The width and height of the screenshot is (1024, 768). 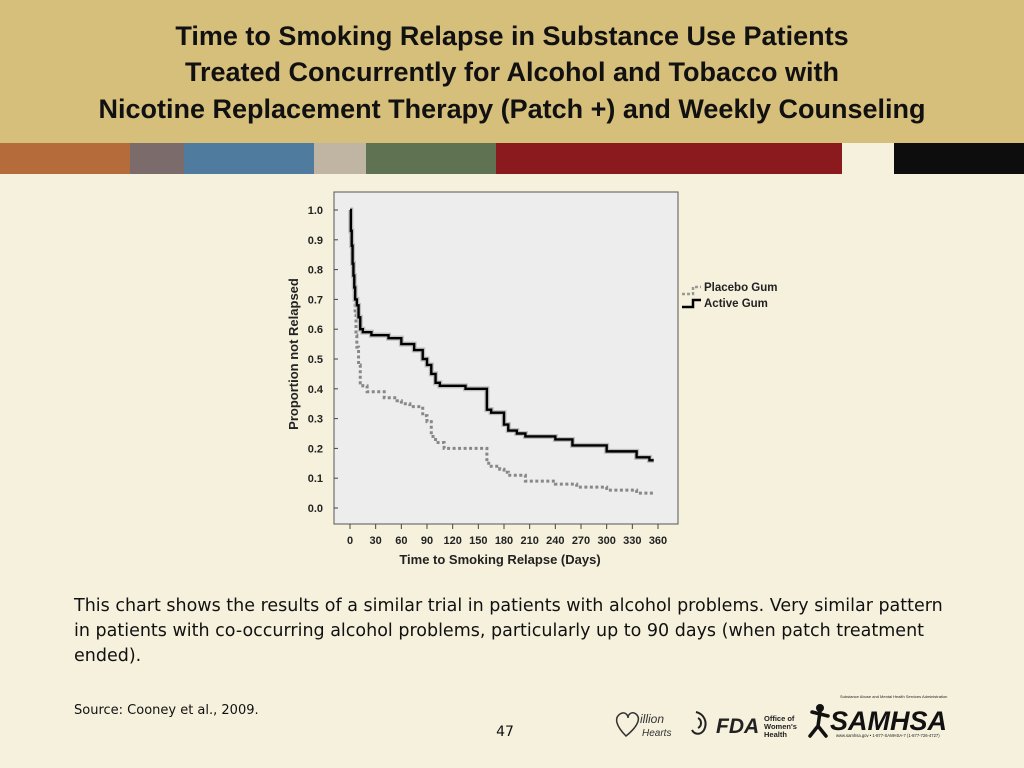 What do you see at coordinates (656, 733) in the screenshot?
I see `million-hearts-text-2: Hearts` at bounding box center [656, 733].